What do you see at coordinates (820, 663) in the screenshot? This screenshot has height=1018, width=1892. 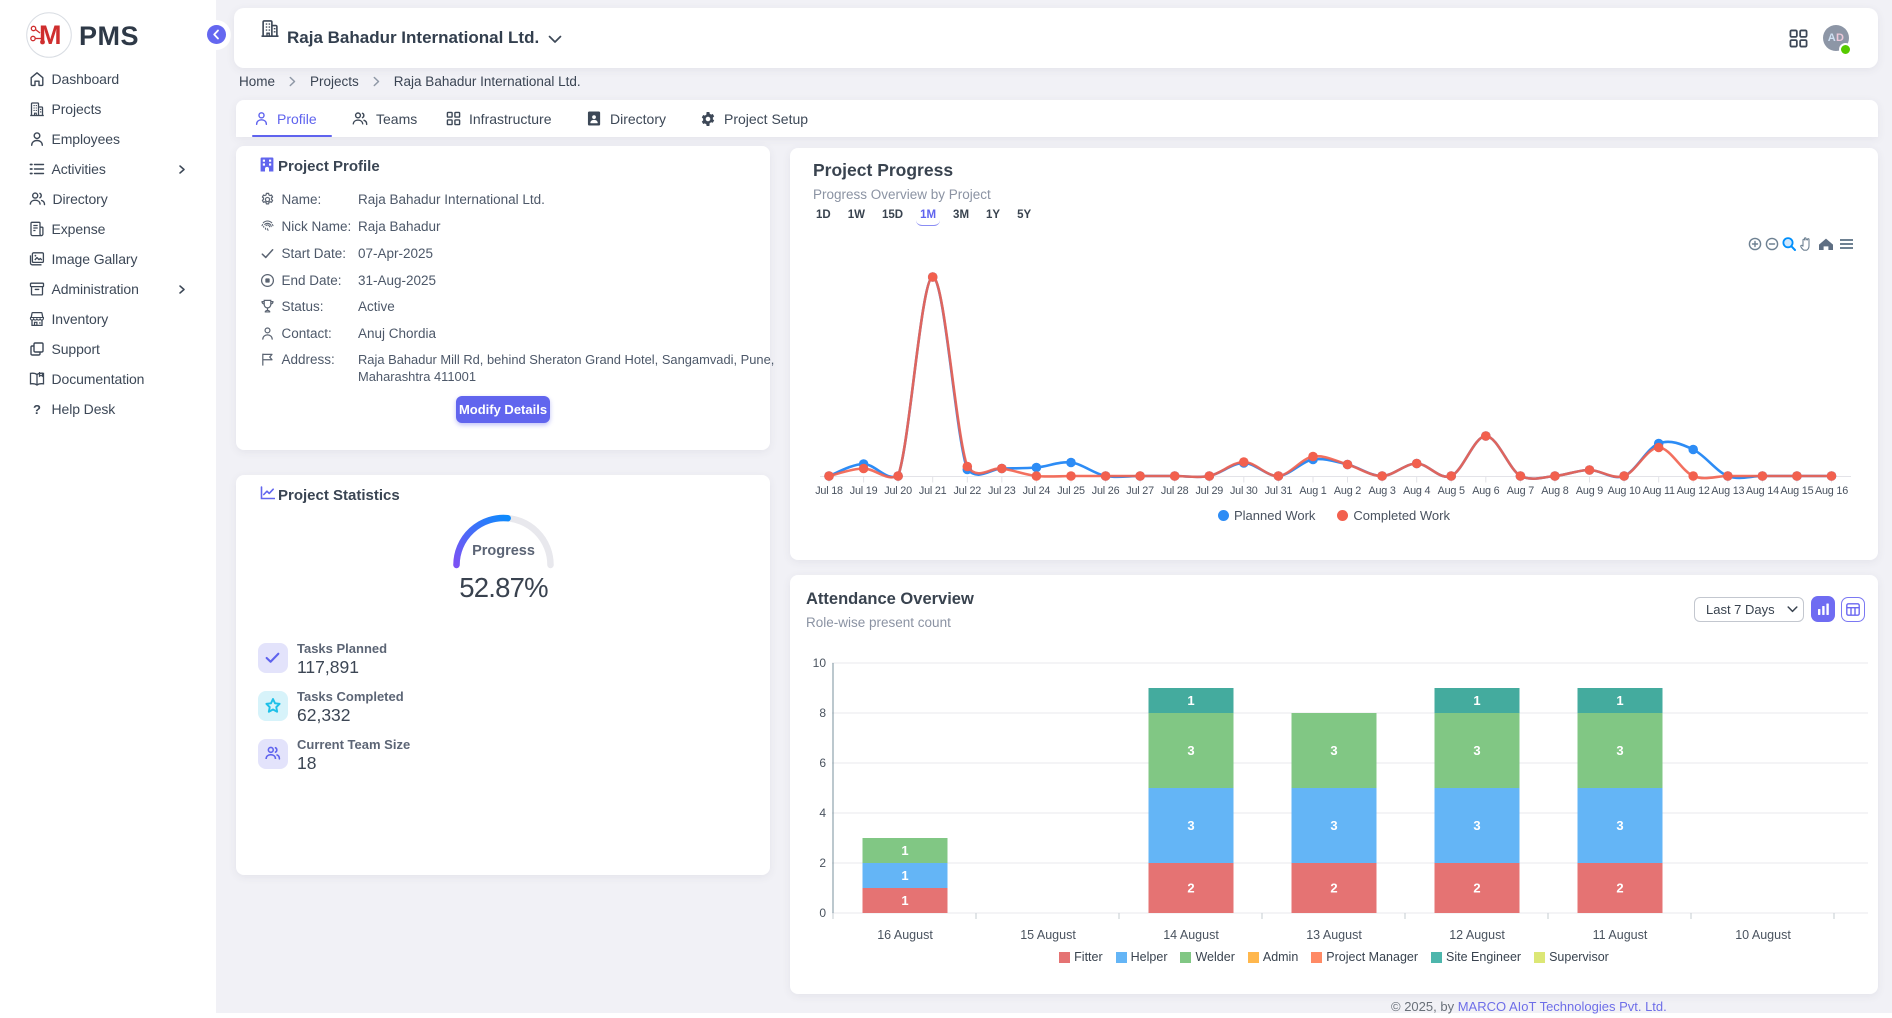 I see `svg-text: 10` at bounding box center [820, 663].